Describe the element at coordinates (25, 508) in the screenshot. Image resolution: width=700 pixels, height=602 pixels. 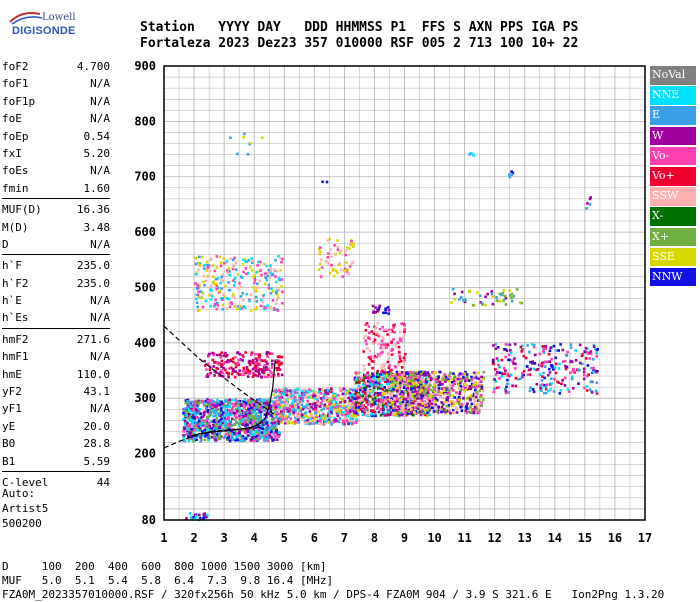
I see `autoscaling-info: Auto: Artist5 500200` at that location.